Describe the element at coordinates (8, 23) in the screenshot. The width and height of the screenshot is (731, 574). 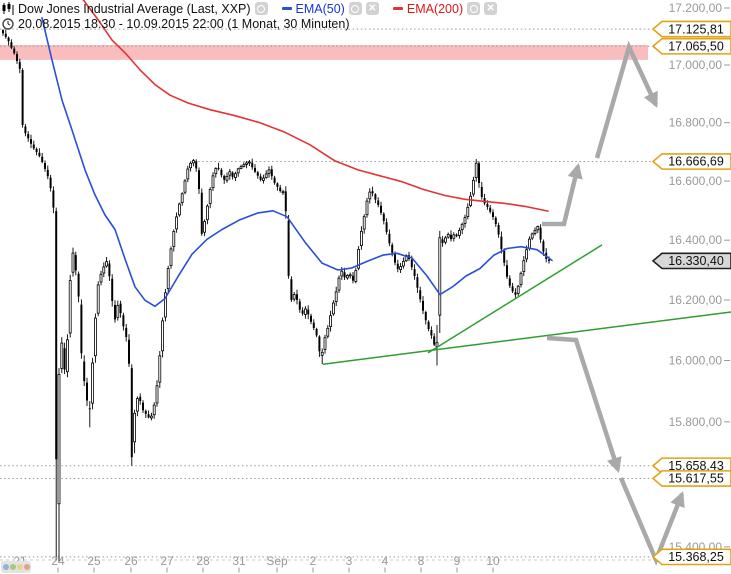
I see `clock-icon` at that location.